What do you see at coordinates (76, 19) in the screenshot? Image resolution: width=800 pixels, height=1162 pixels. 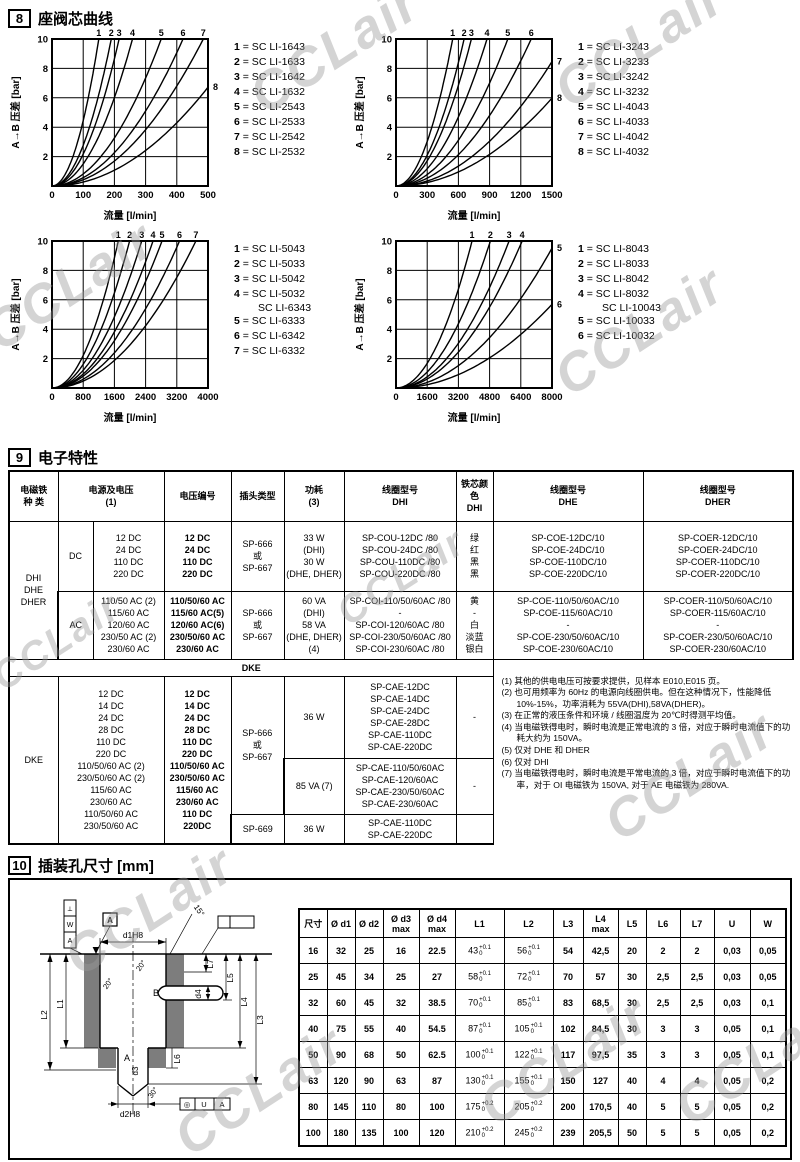 I see `section-label: 座阀芯曲线` at bounding box center [76, 19].